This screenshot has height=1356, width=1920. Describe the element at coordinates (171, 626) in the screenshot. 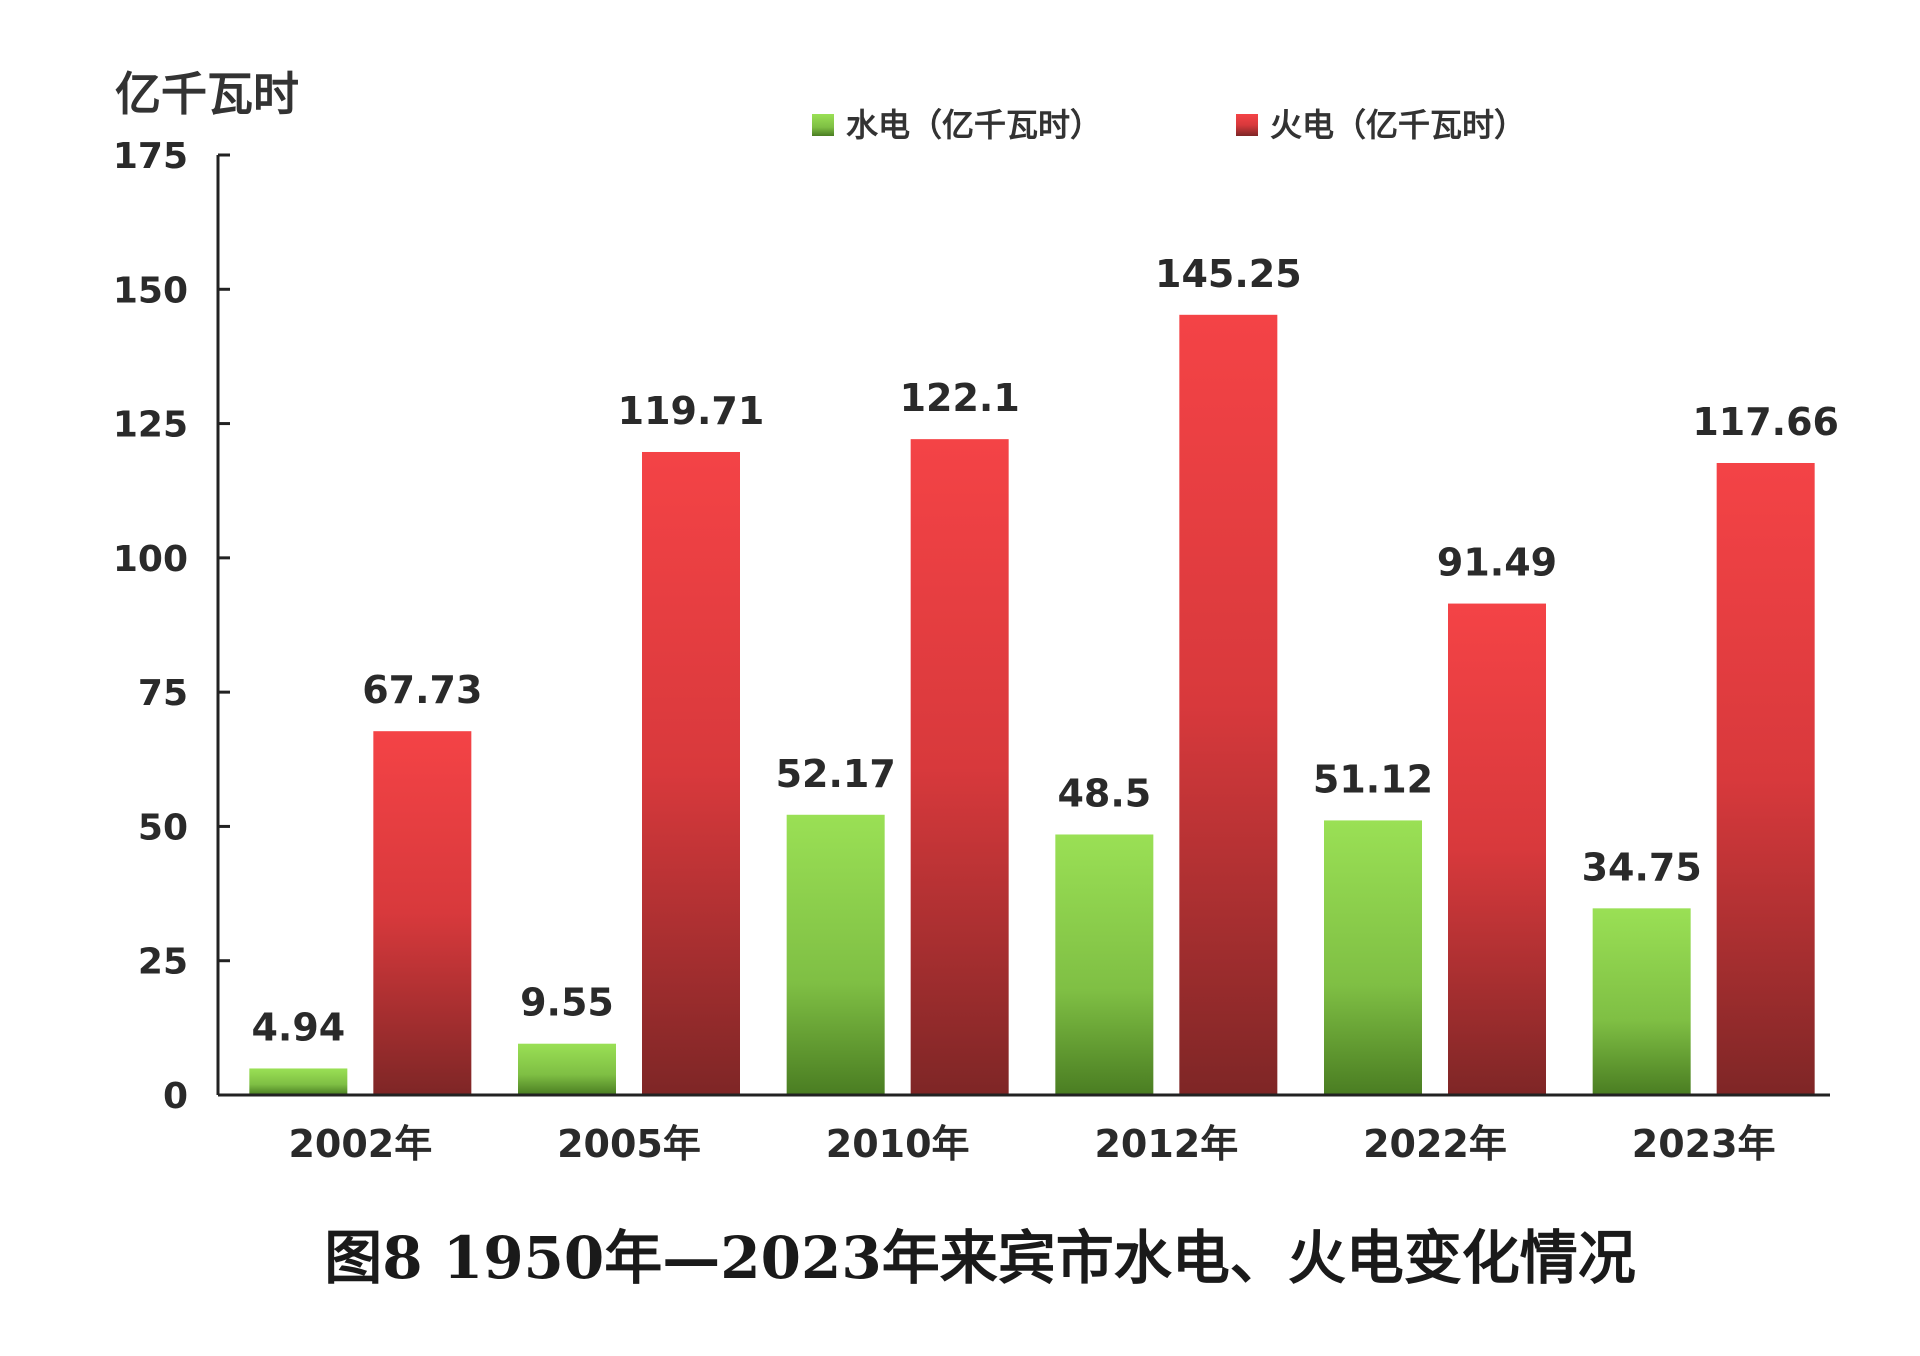

I see `y-axis: 0 25 50 75 100 125 150 175` at that location.